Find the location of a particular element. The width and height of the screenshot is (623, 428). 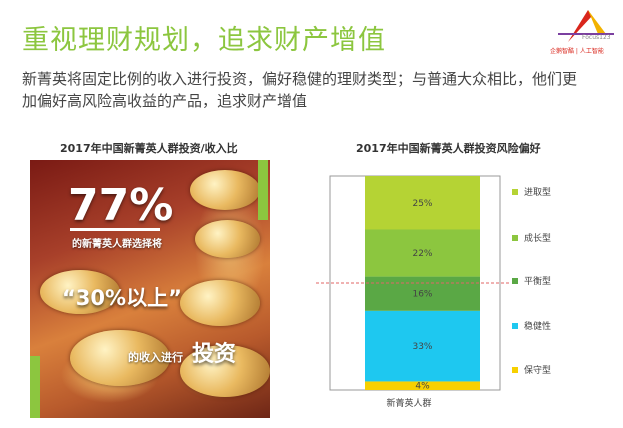

legend-label-2: 平衡型 is located at coordinates (537, 281).